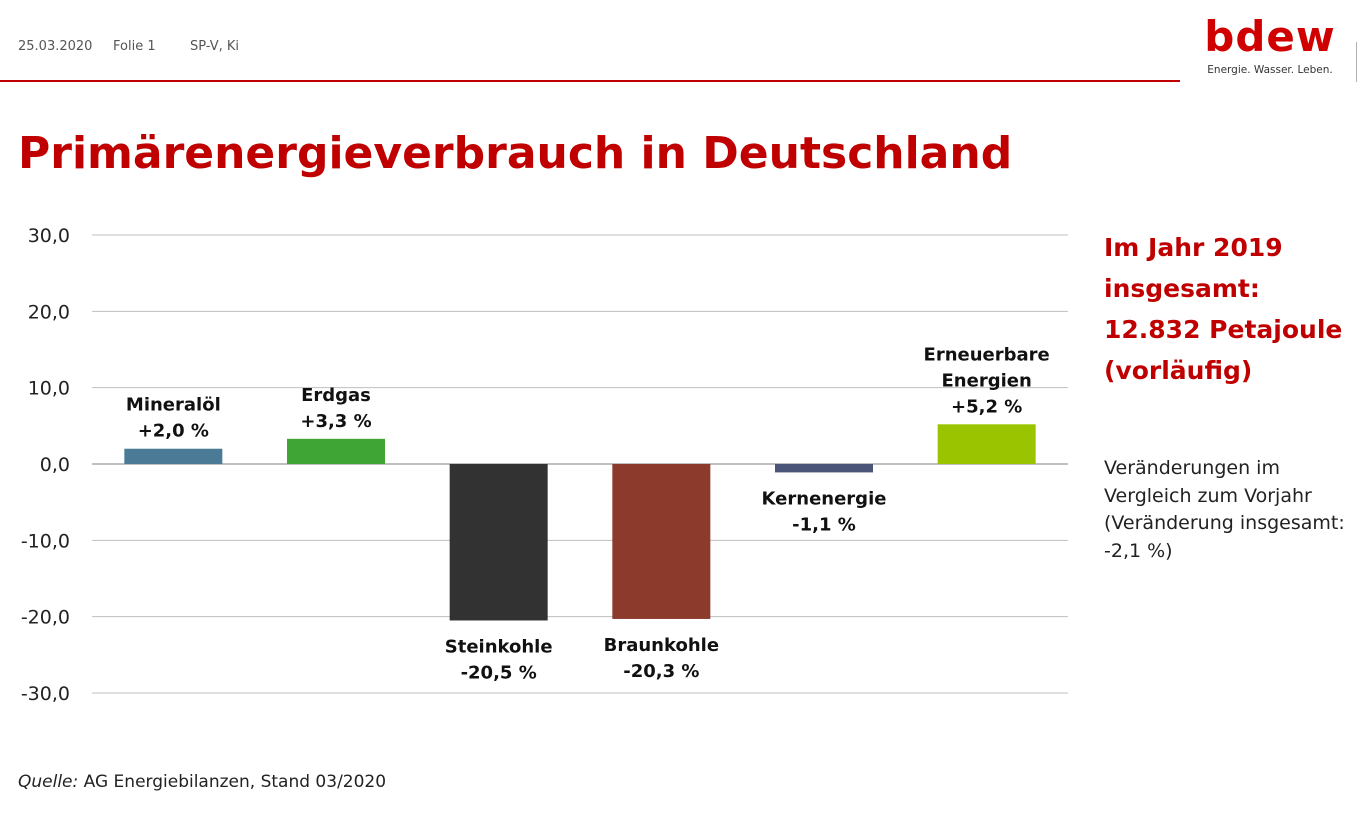 This screenshot has height=813, width=1362. I want to click on bar-label-line: Kernenergie, so click(824, 498).